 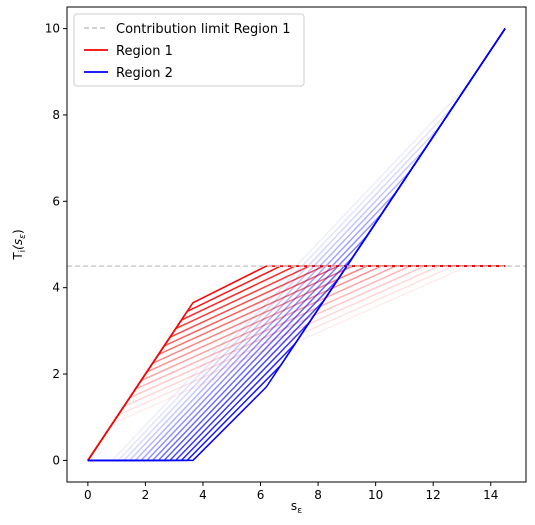 What do you see at coordinates (56, 288) in the screenshot?
I see `y-tick-label: 4` at bounding box center [56, 288].